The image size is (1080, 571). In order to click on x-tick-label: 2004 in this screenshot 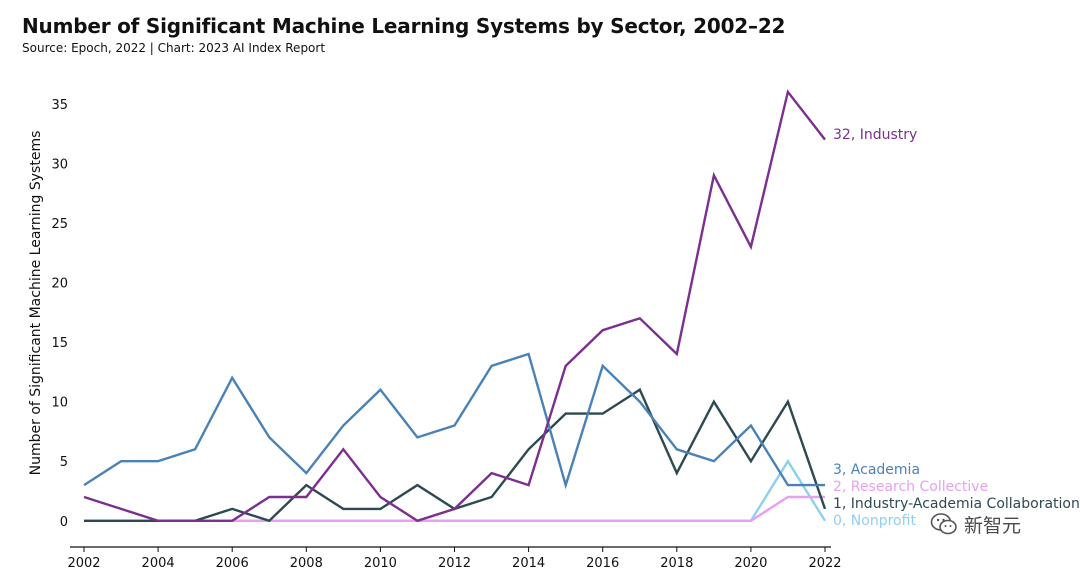, I will do `click(158, 563)`.